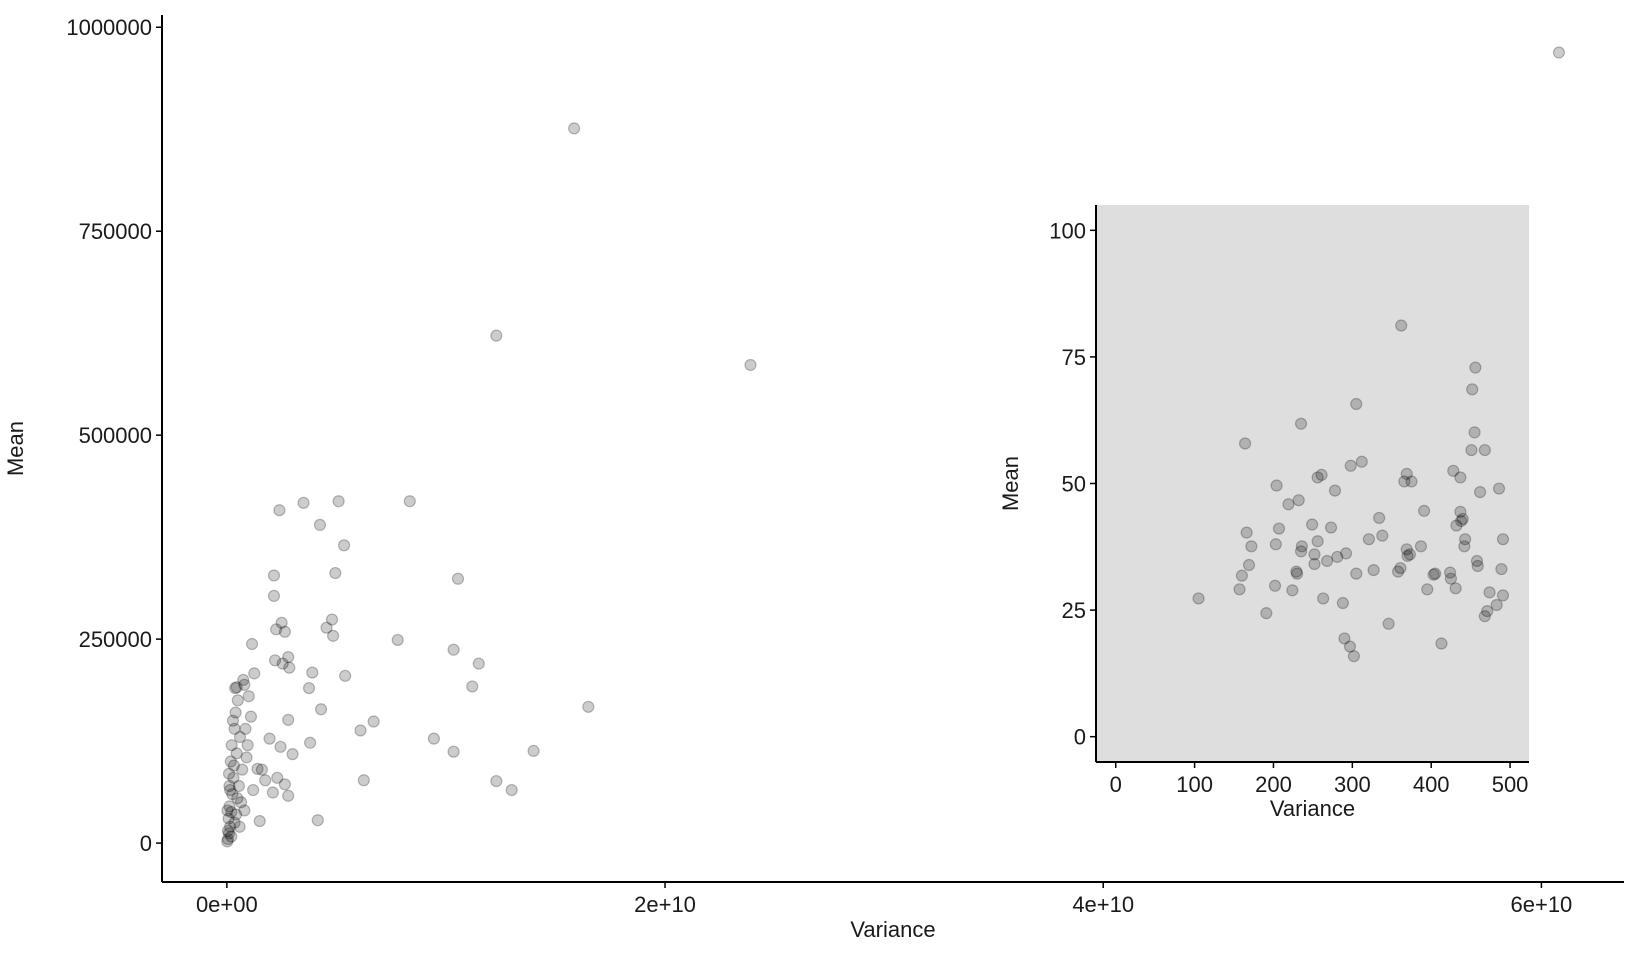 The width and height of the screenshot is (1632, 960). Describe the element at coordinates (1010, 483) in the screenshot. I see `y-axis-title: Mean` at that location.